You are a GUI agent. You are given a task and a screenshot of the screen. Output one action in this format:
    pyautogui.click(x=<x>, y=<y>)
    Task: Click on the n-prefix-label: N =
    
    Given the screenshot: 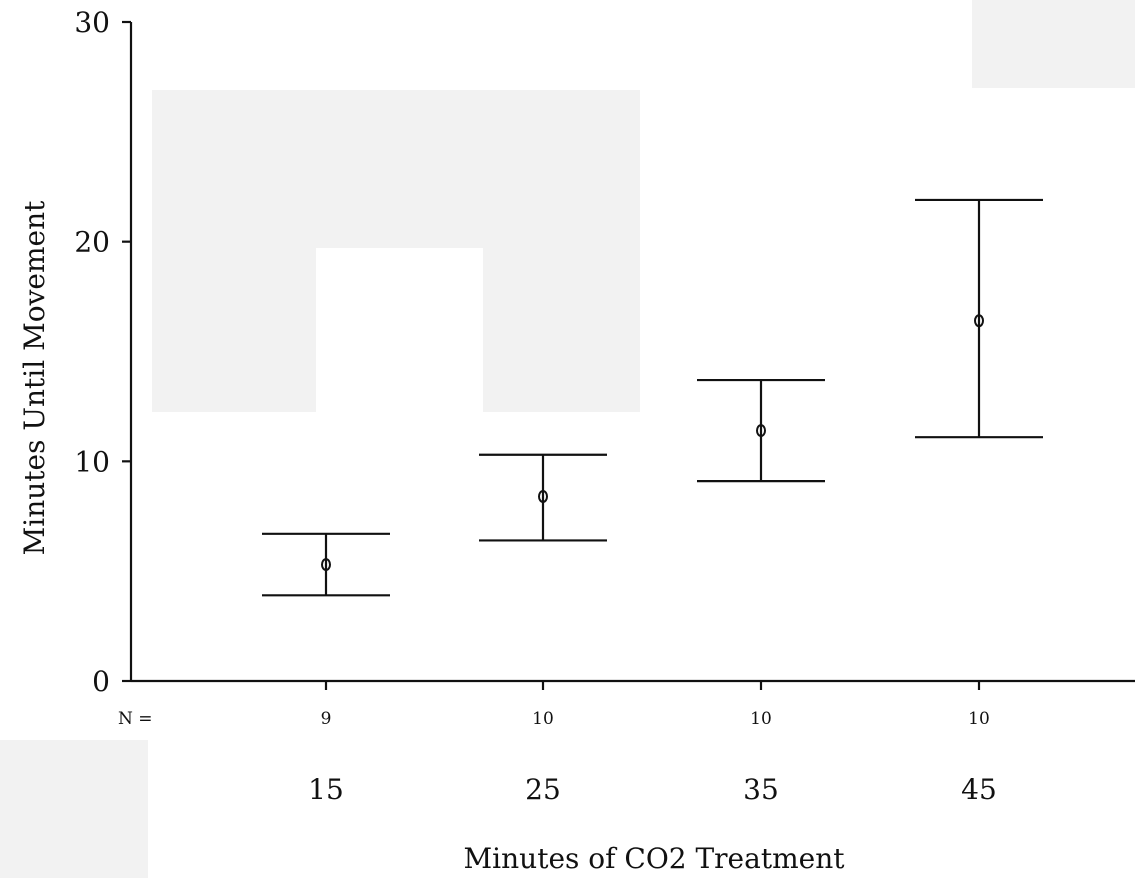 What is the action you would take?
    pyautogui.click(x=135, y=719)
    